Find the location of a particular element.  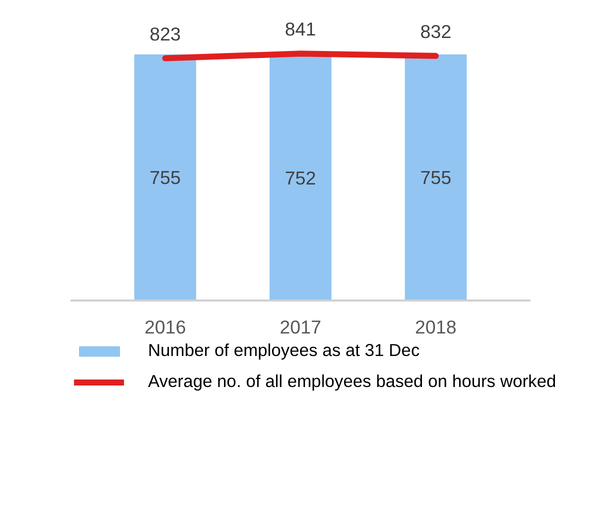

data-label: 752 is located at coordinates (300, 178).